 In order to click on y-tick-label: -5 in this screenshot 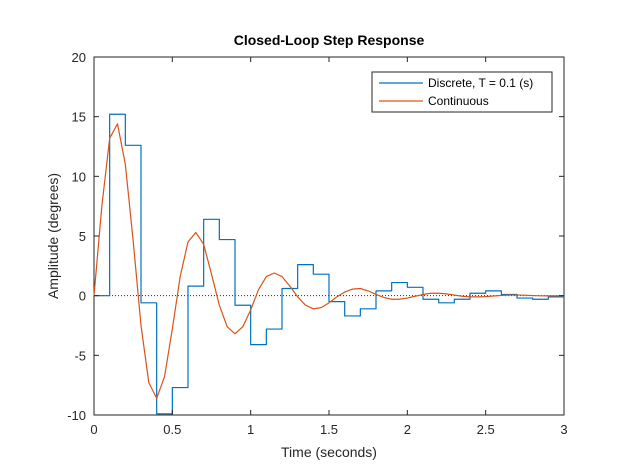, I will do `click(80, 355)`.